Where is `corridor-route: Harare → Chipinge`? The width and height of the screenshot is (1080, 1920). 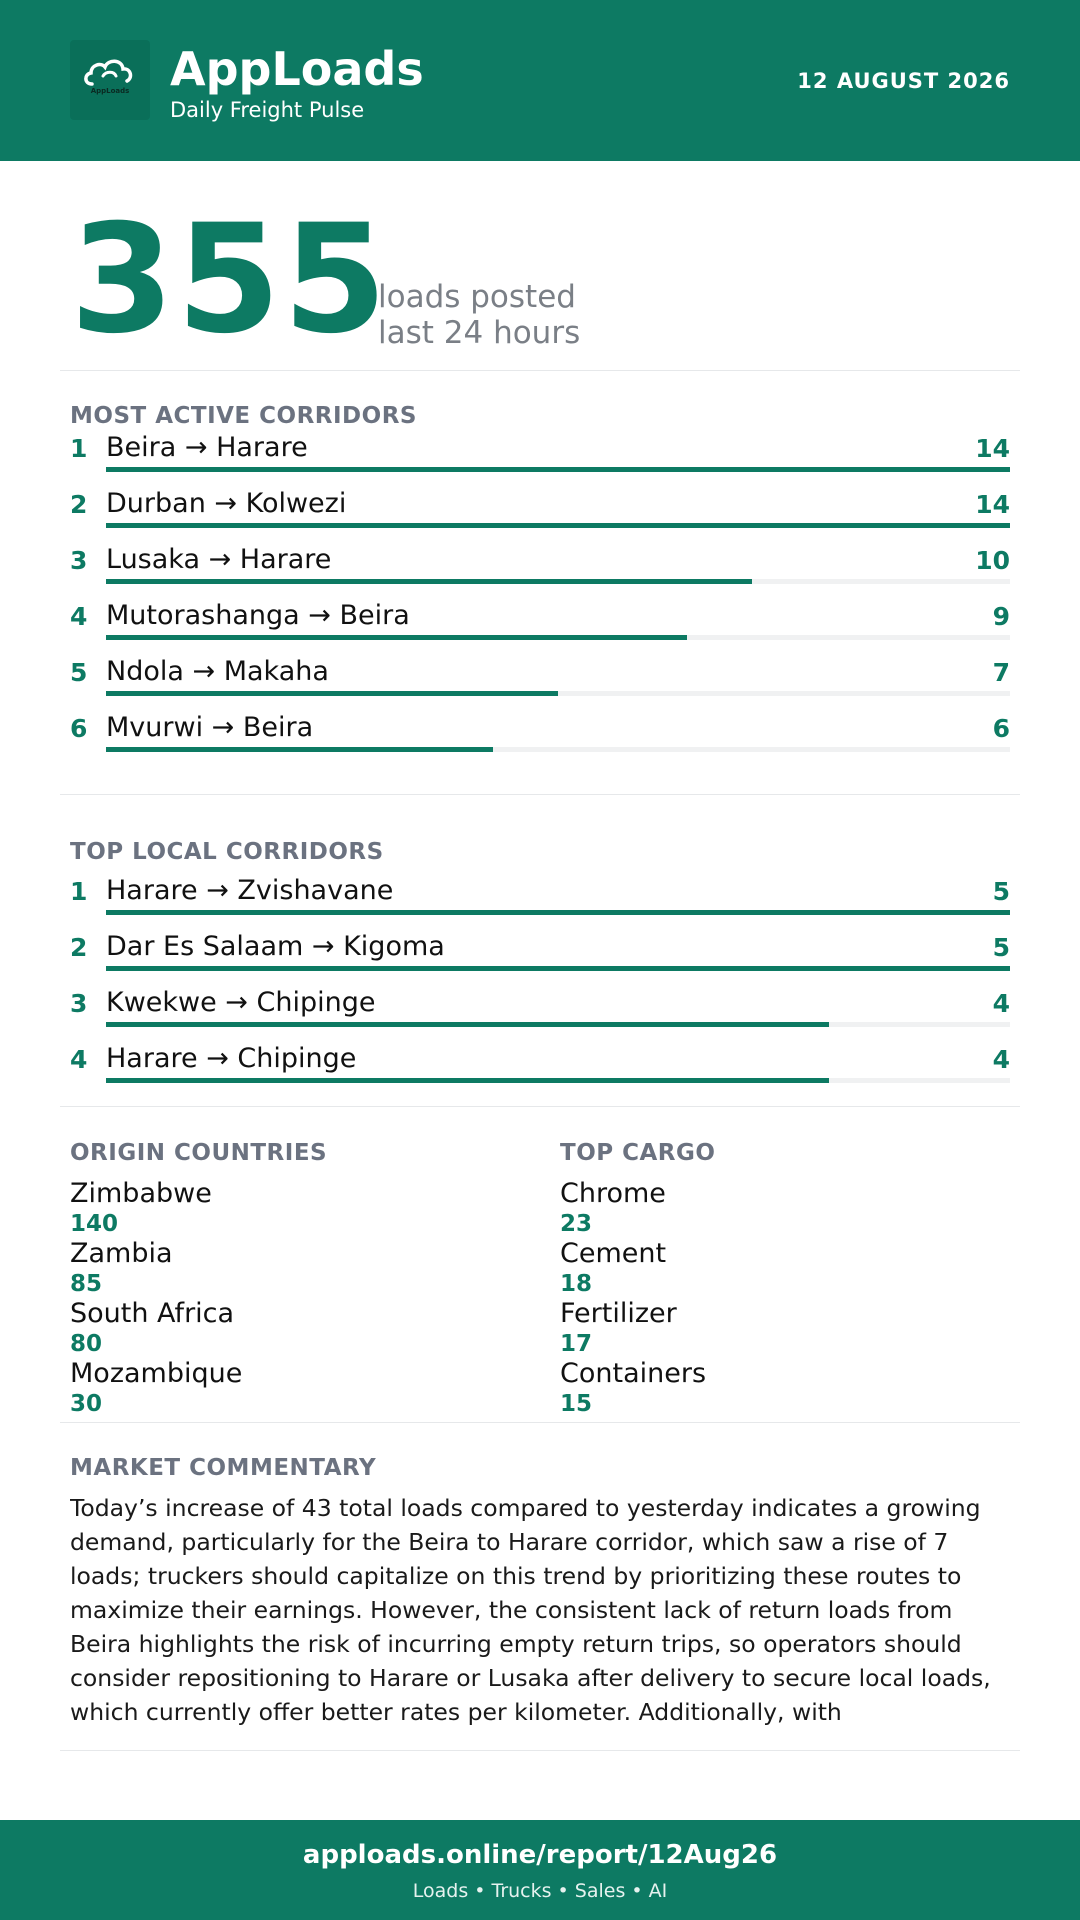 corridor-route: Harare → Chipinge is located at coordinates (231, 1058).